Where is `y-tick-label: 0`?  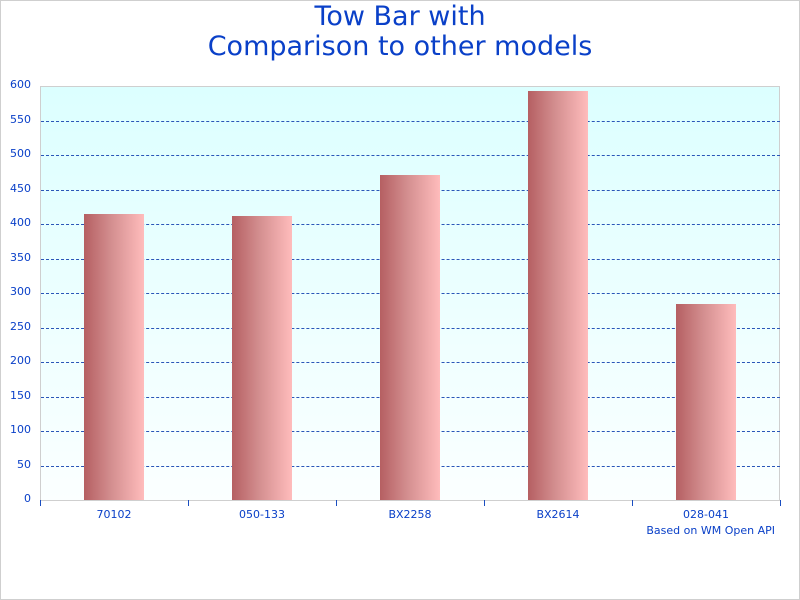 y-tick-label: 0 is located at coordinates (27, 498).